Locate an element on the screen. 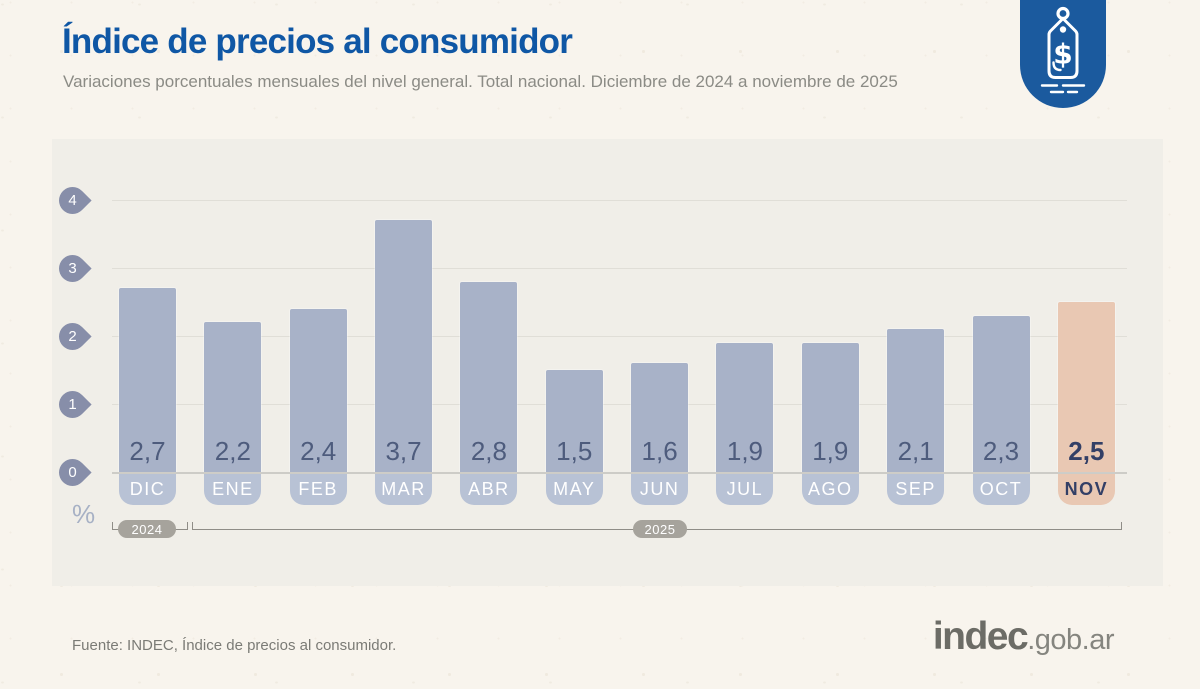 Image resolution: width=1200 pixels, height=689 pixels. value-label-mar: 3,7 is located at coordinates (403, 450).